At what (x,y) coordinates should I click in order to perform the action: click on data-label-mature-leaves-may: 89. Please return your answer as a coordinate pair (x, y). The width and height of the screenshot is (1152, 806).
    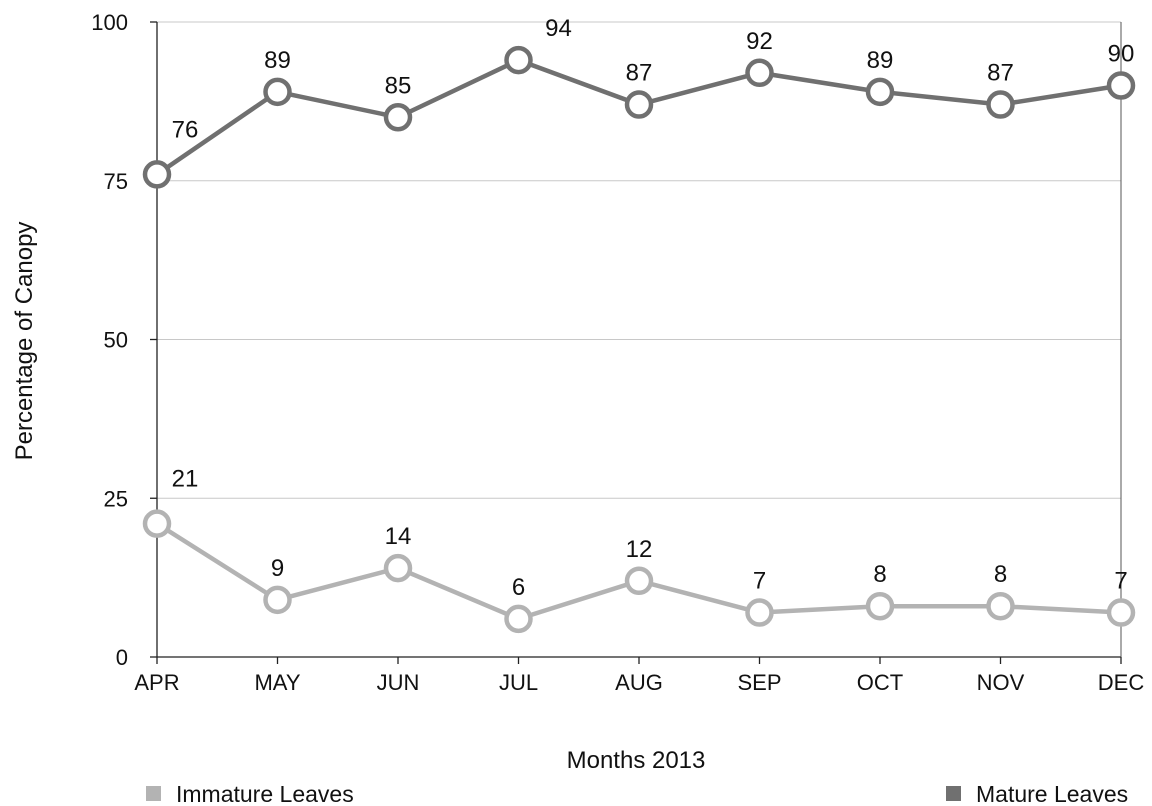
    Looking at the image, I should click on (277, 60).